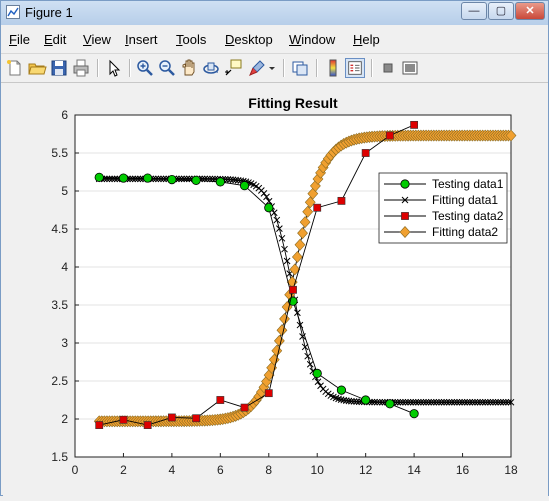 This screenshot has width=549, height=501. Describe the element at coordinates (220, 470) in the screenshot. I see `x-tick-label: 6` at that location.